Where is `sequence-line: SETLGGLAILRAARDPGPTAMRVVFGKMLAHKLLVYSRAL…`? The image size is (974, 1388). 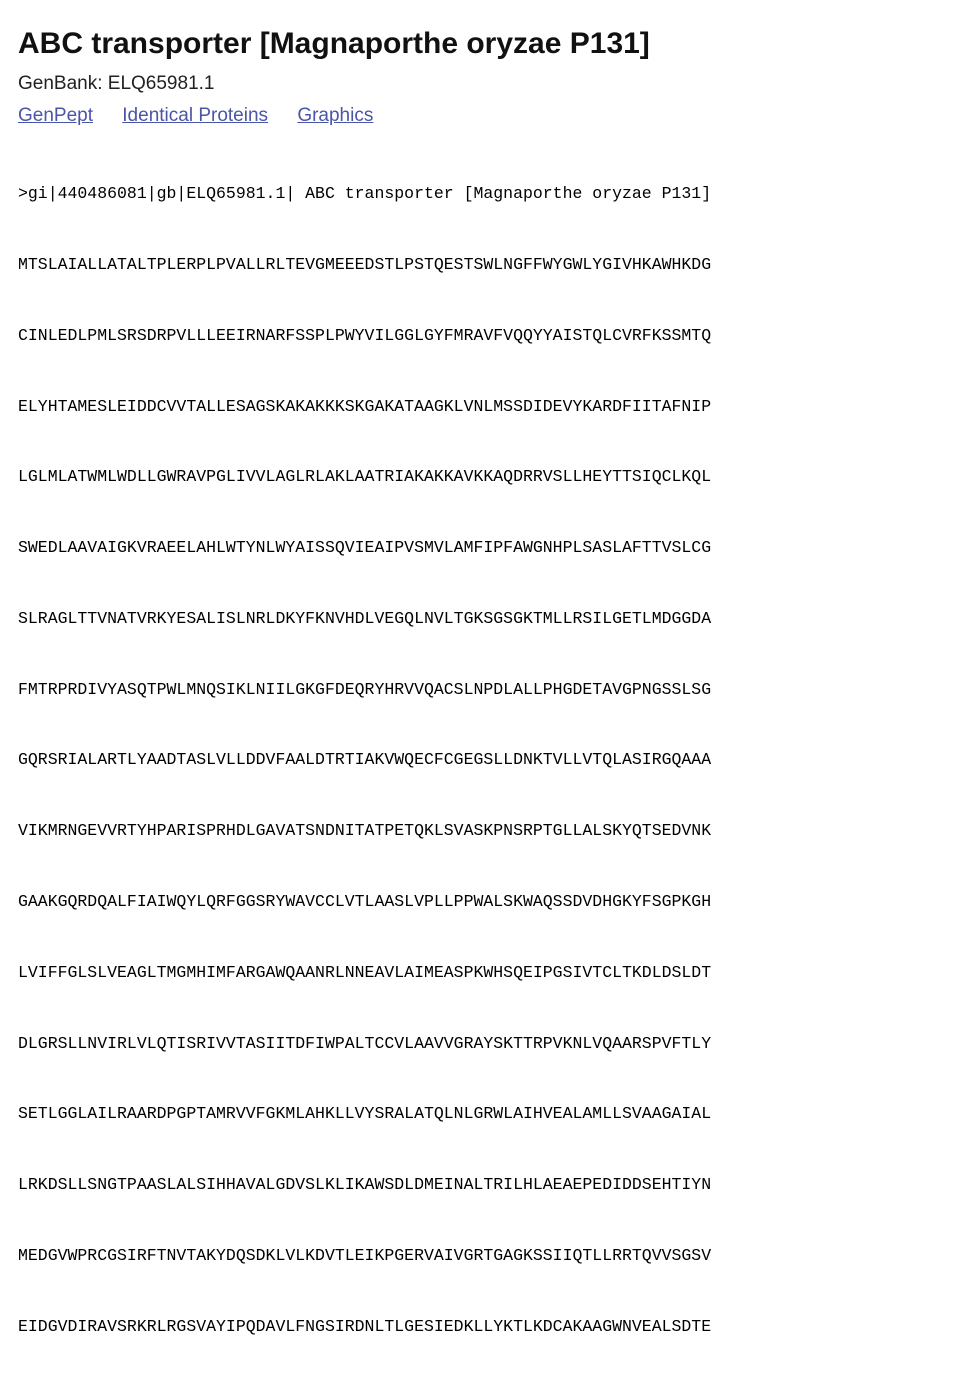 sequence-line: SETLGGLAILRAARDPGPTAMRVVFGKMLAHKLLVYSRAL… is located at coordinates (365, 1114).